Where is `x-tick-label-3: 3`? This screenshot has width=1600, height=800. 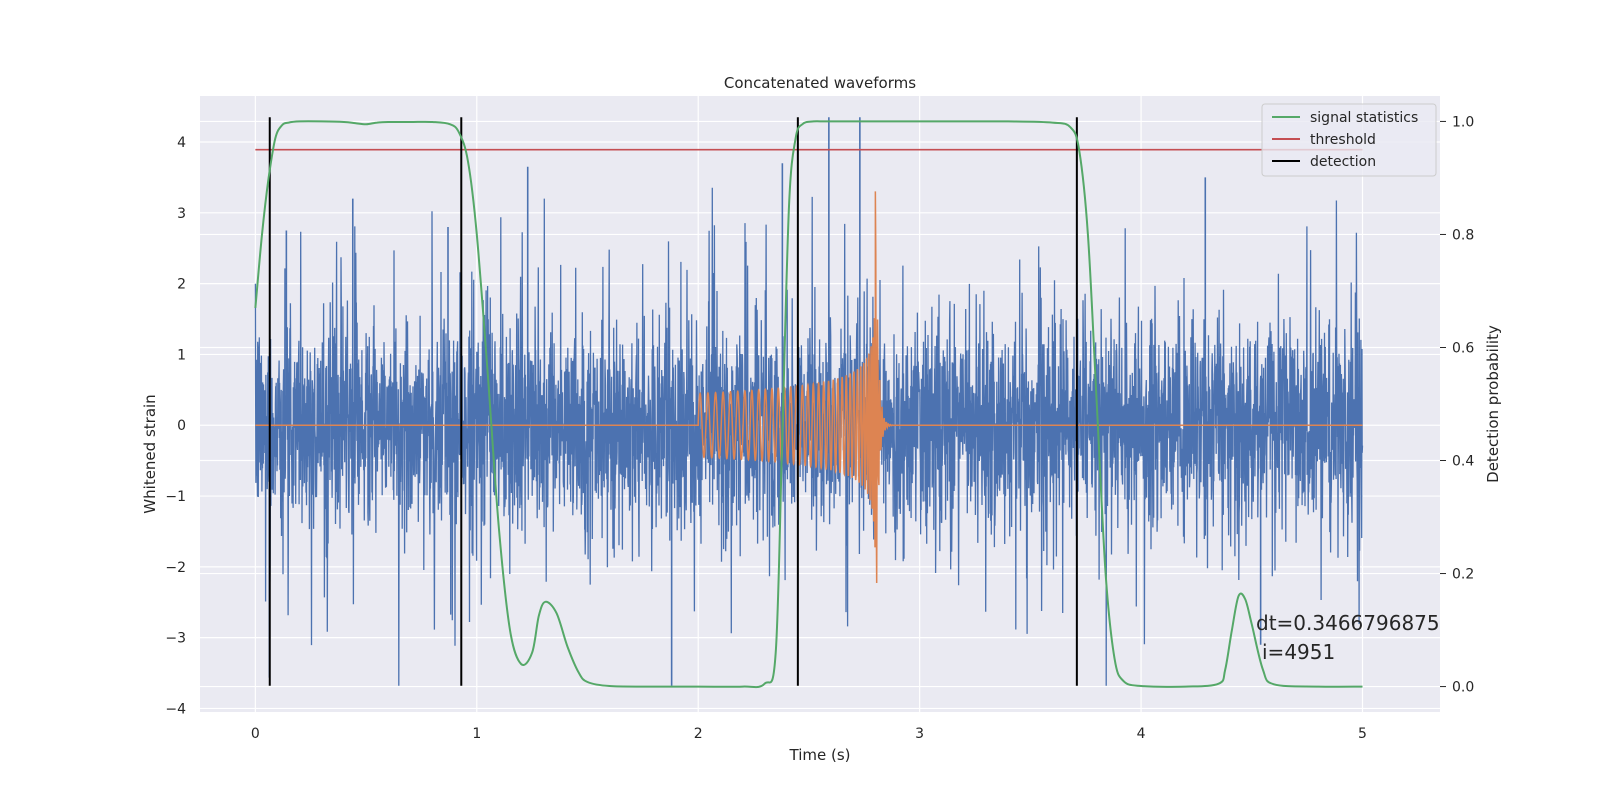 x-tick-label-3: 3 is located at coordinates (919, 734).